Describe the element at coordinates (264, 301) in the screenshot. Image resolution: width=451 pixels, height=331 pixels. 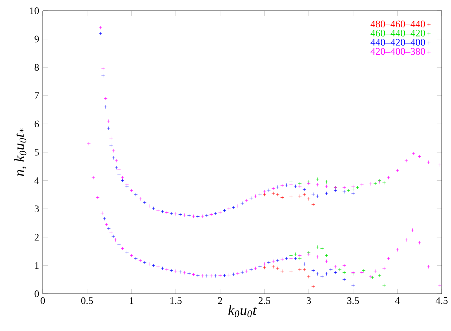
I see `x-tick-label: 2.5` at that location.